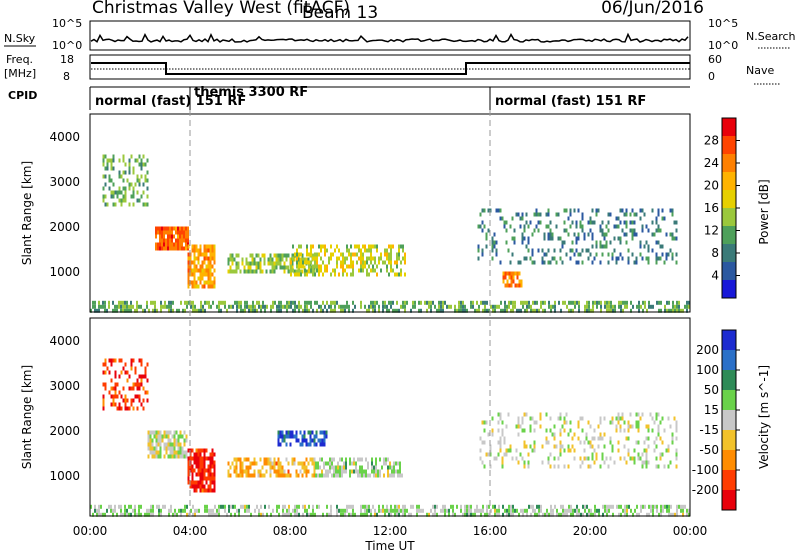 Image resolution: width=800 pixels, height=554 pixels. What do you see at coordinates (711, 390) in the screenshot?
I see `colorbar-tick-label: 50` at bounding box center [711, 390].